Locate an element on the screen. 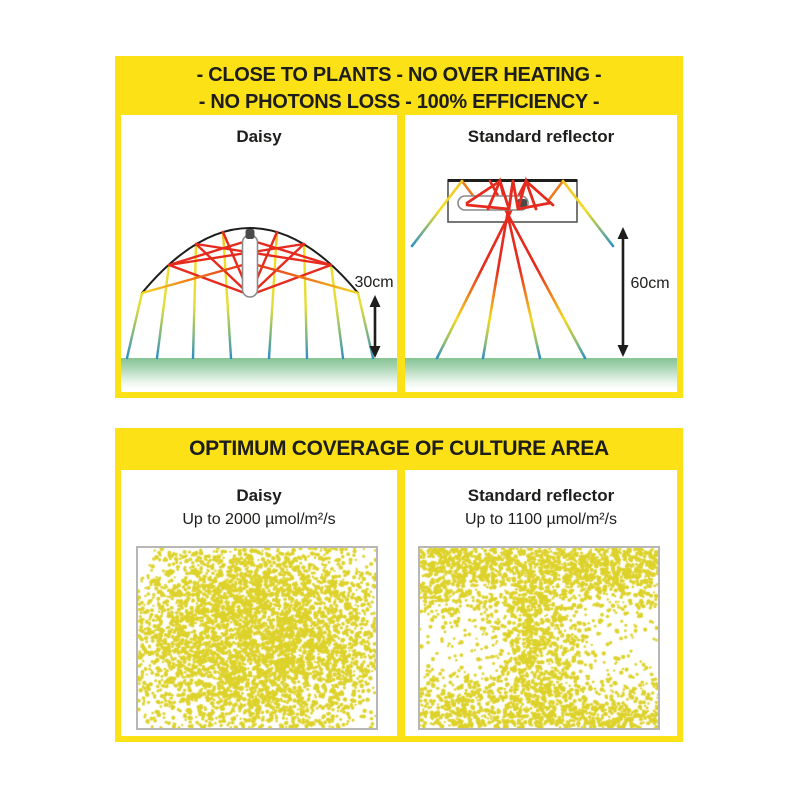 The height and width of the screenshot is (800, 800). header-line-1: - CLOSE TO PLANTS - NO OVER HEATING - is located at coordinates (399, 75).